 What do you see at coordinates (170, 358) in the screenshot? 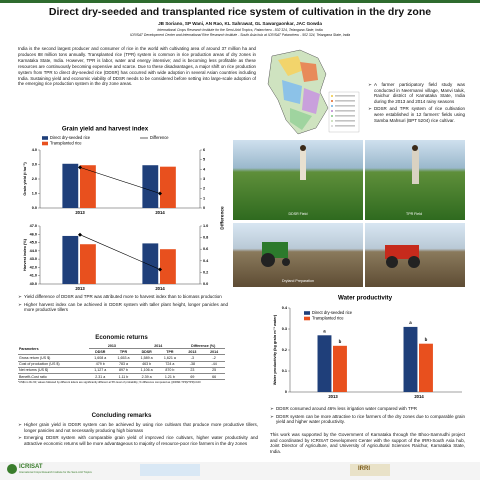
I see `table-cell: 1,621 a` at bounding box center [170, 358].